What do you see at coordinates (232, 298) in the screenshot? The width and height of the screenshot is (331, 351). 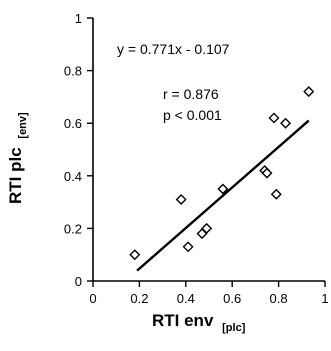 I see `x-tick-label: 0.6` at bounding box center [232, 298].